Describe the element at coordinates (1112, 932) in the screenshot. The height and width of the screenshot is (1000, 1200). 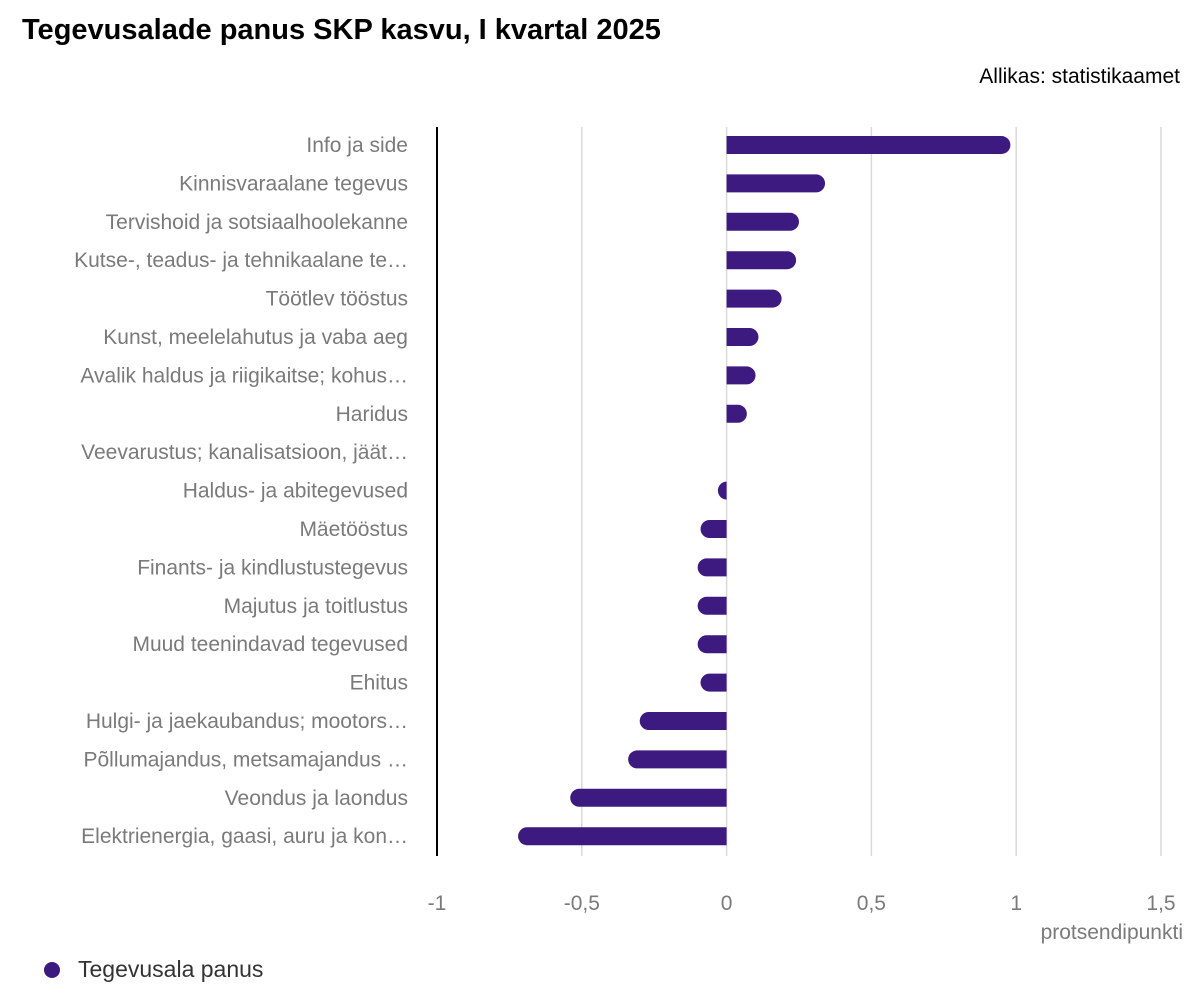
I see `x-axis-title: protsendipunkti` at that location.